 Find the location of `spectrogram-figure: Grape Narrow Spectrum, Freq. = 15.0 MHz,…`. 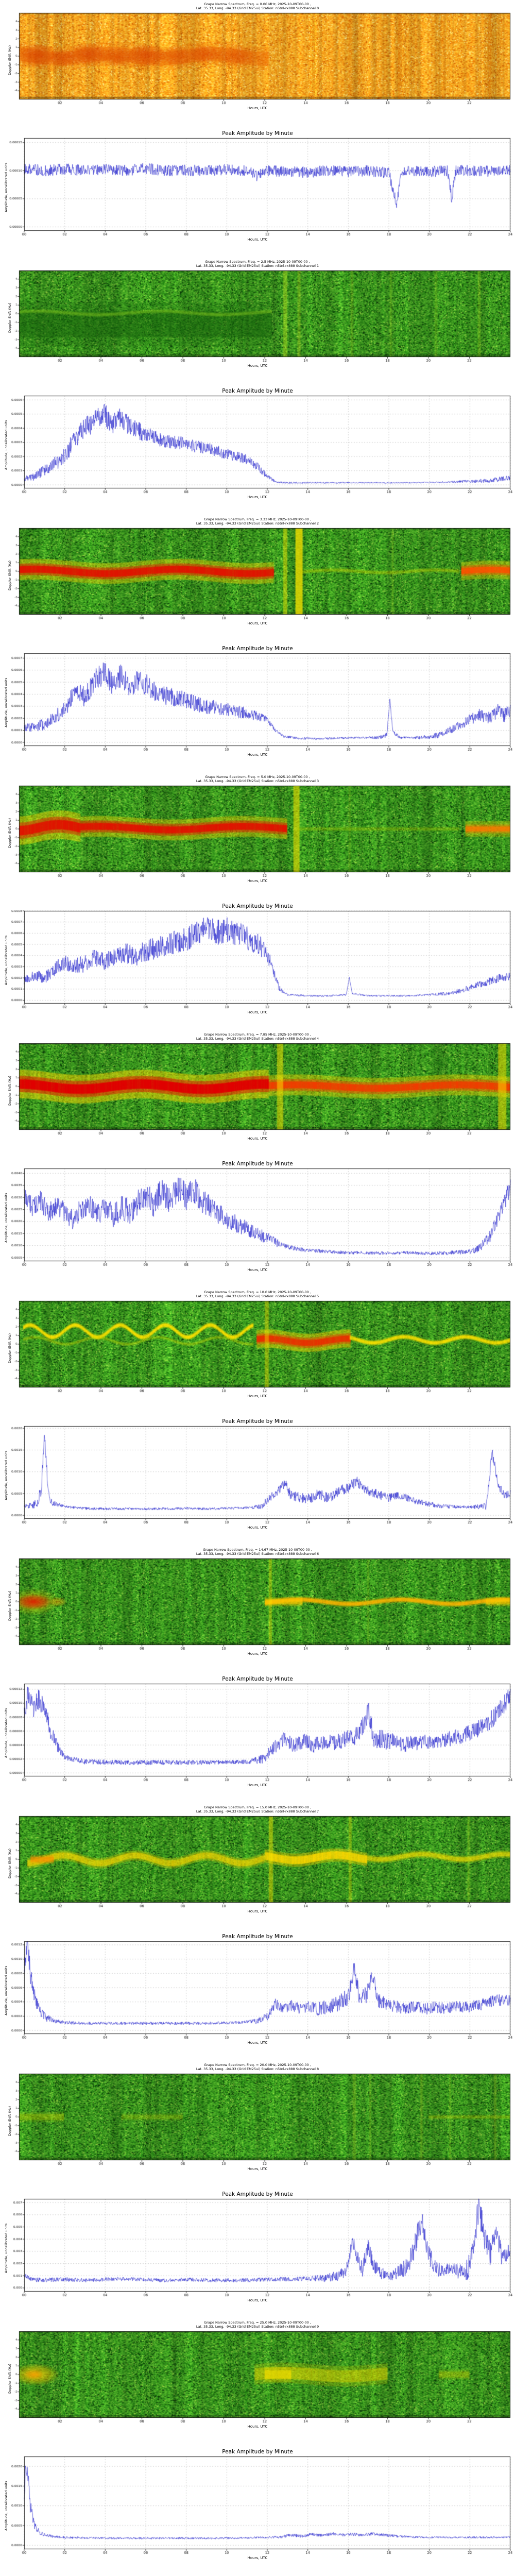

spectrogram-figure: Grape Narrow Spectrum, Freq. = 15.0 MHz,… is located at coordinates (257, 1868).